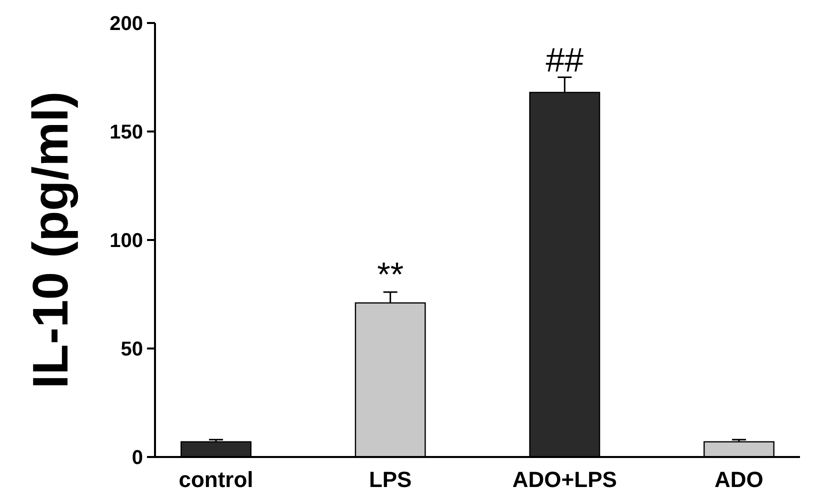  Describe the element at coordinates (739, 479) in the screenshot. I see `x-tick-label: ADO` at that location.